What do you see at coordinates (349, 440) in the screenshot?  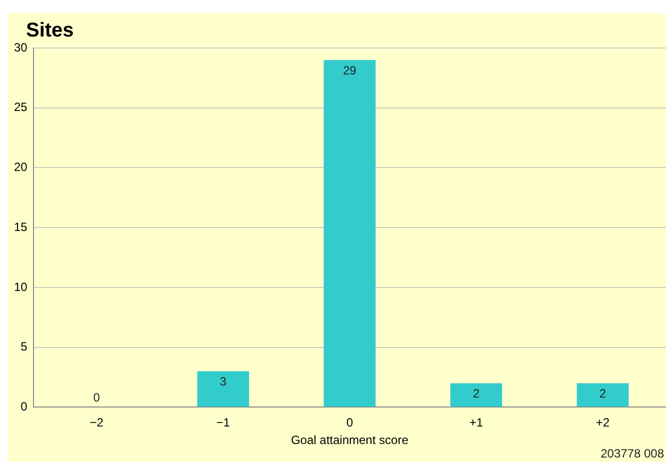 I see `x-axis-title: Goal attainment score` at bounding box center [349, 440].